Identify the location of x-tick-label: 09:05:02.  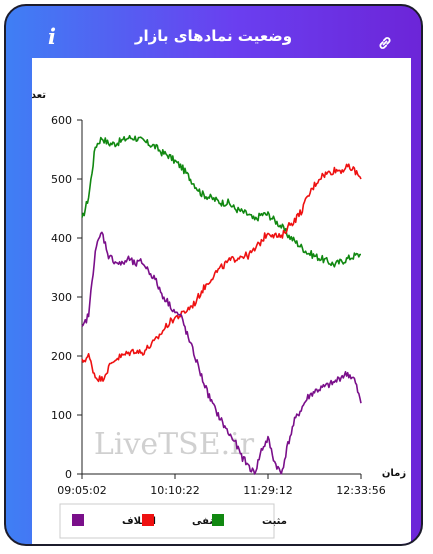
(81, 490).